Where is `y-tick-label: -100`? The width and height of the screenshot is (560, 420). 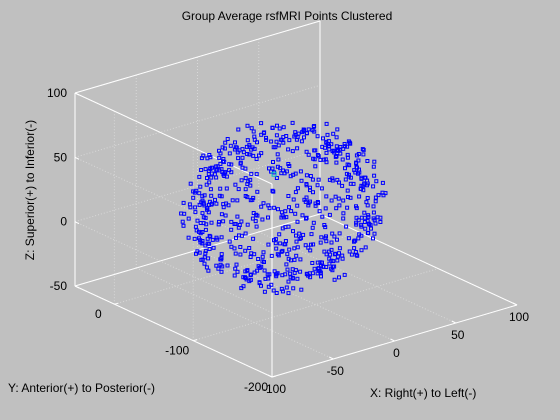
y-tick-label: -100 is located at coordinates (177, 351).